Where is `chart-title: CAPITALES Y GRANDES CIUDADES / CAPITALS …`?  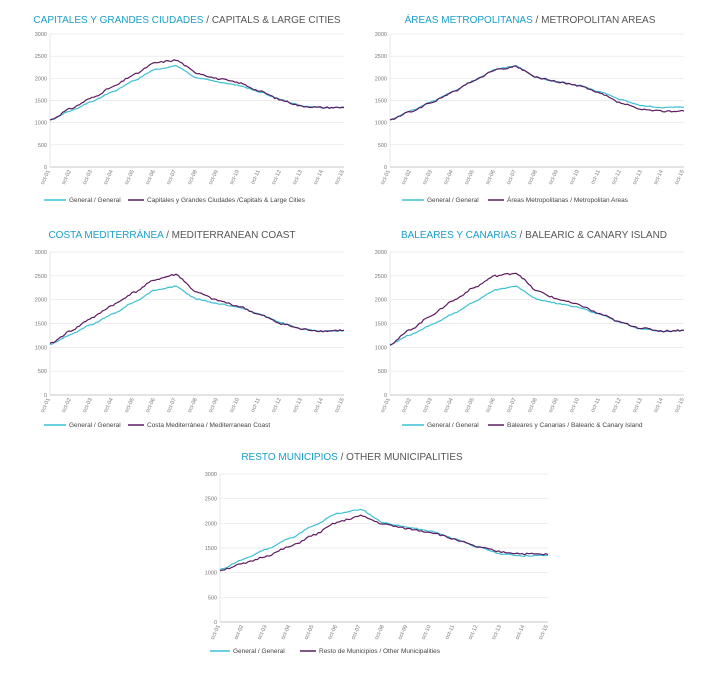 chart-title: CAPITALES Y GRANDES CIUDADES / CAPITALS … is located at coordinates (186, 20).